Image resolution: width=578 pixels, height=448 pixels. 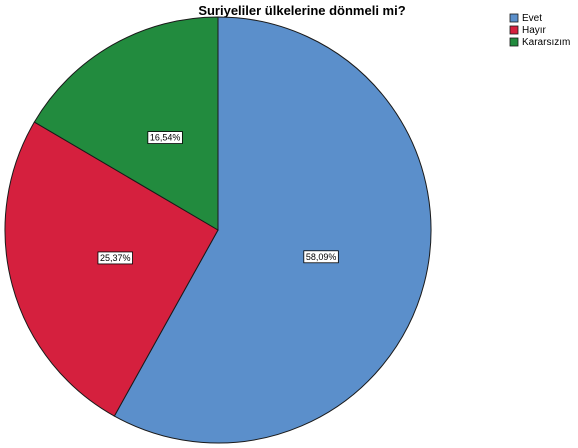 I want to click on slice-label-evet: 58,09%, so click(x=321, y=257).